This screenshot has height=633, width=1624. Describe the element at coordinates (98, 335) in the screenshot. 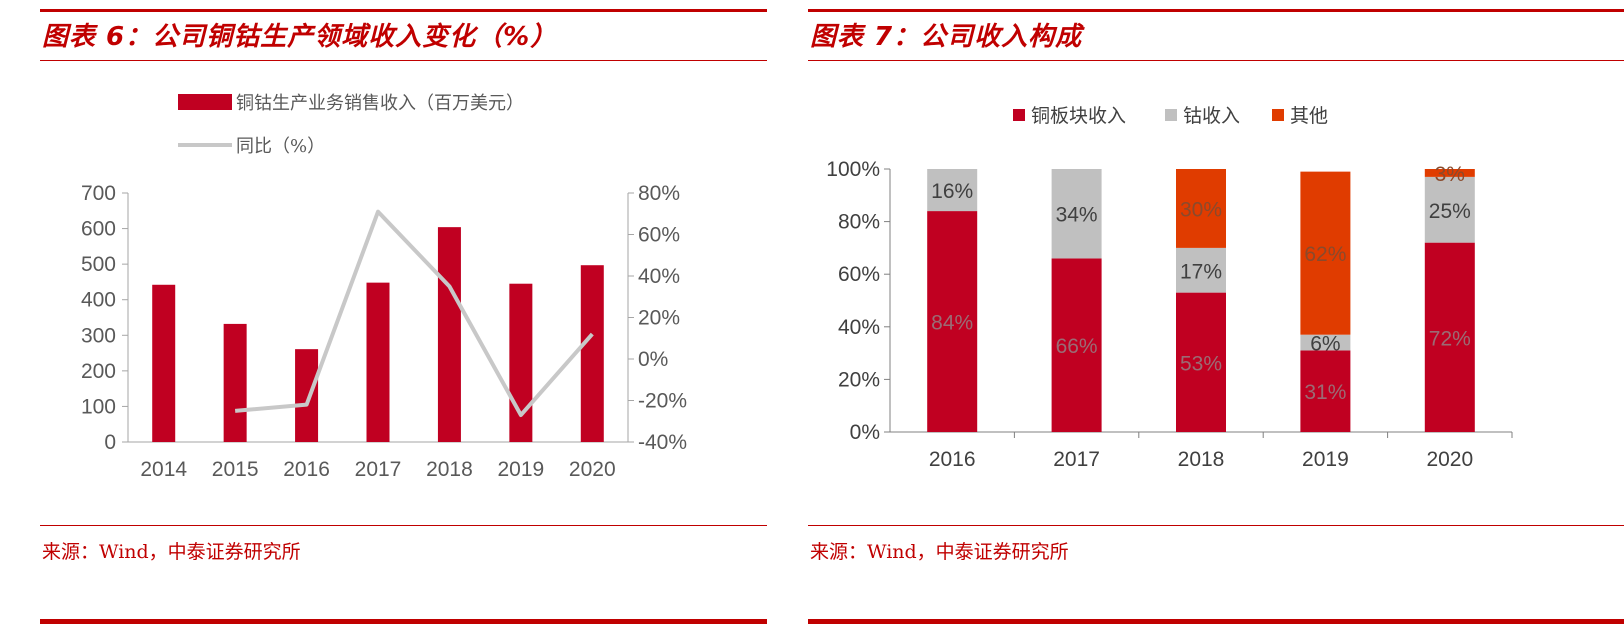

I see `y-tick-label-left: 300` at that location.